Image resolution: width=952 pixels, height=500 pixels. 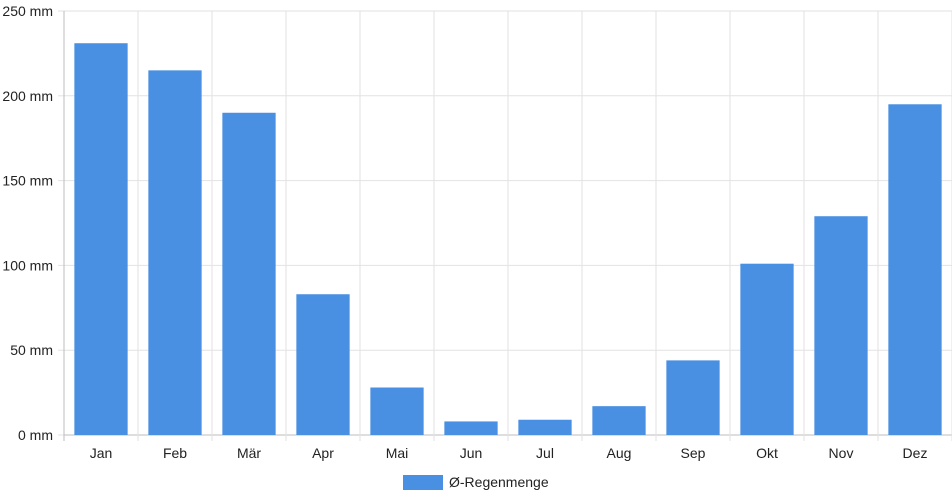 I want to click on x-tick-label: Mai, so click(x=397, y=453).